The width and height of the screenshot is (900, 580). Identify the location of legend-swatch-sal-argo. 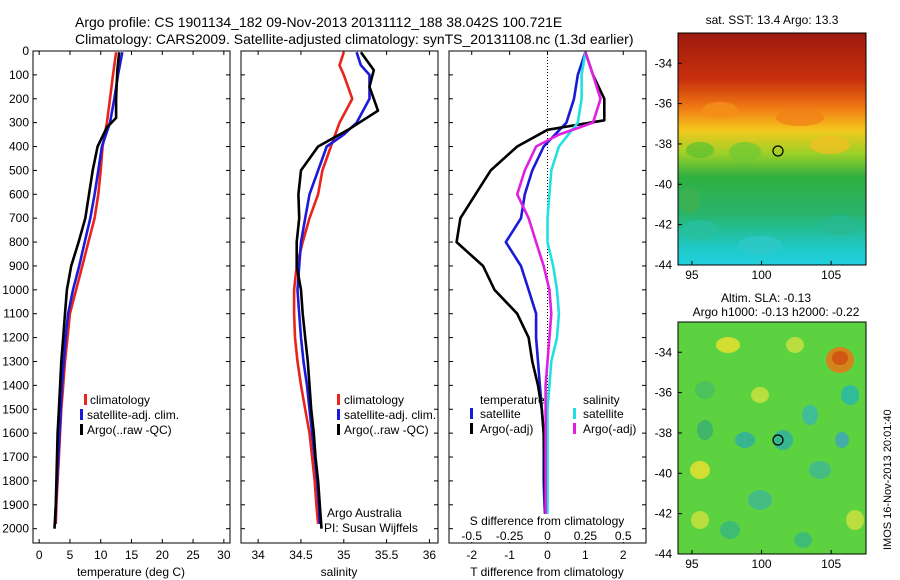
(574, 428).